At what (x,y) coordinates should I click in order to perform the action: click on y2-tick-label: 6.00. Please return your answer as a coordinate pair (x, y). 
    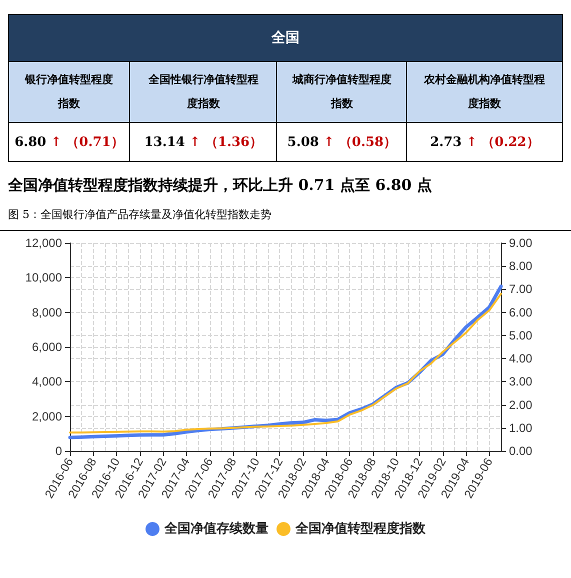
    Looking at the image, I should click on (521, 312).